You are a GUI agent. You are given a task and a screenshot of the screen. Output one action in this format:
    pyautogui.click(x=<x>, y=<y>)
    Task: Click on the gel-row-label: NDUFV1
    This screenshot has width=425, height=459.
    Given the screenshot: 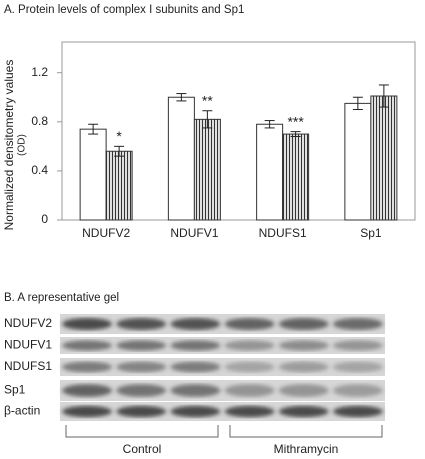 What is the action you would take?
    pyautogui.click(x=28, y=345)
    